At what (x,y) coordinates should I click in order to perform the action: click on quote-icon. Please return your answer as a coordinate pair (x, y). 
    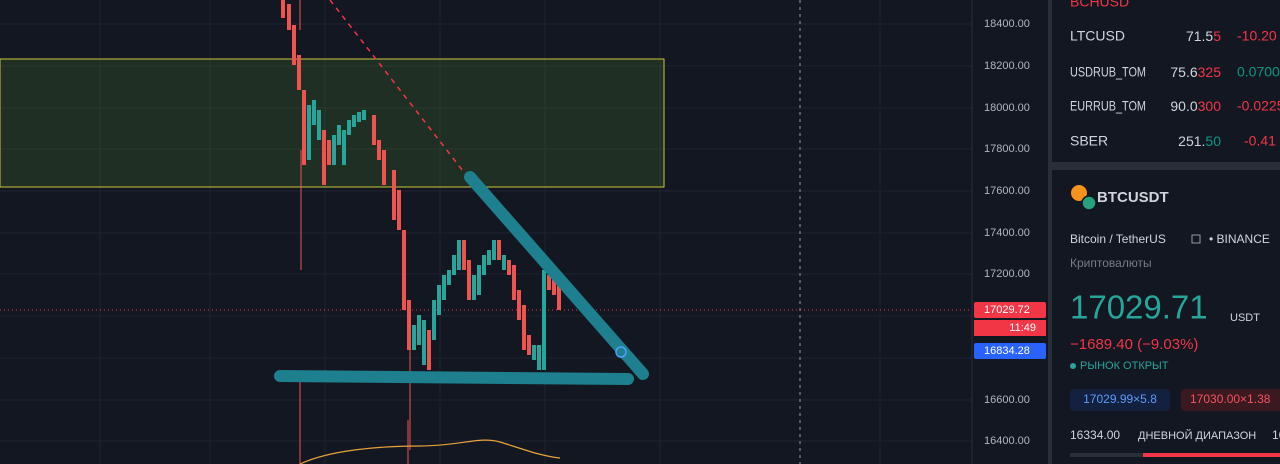
    Looking at the image, I should click on (1089, 203).